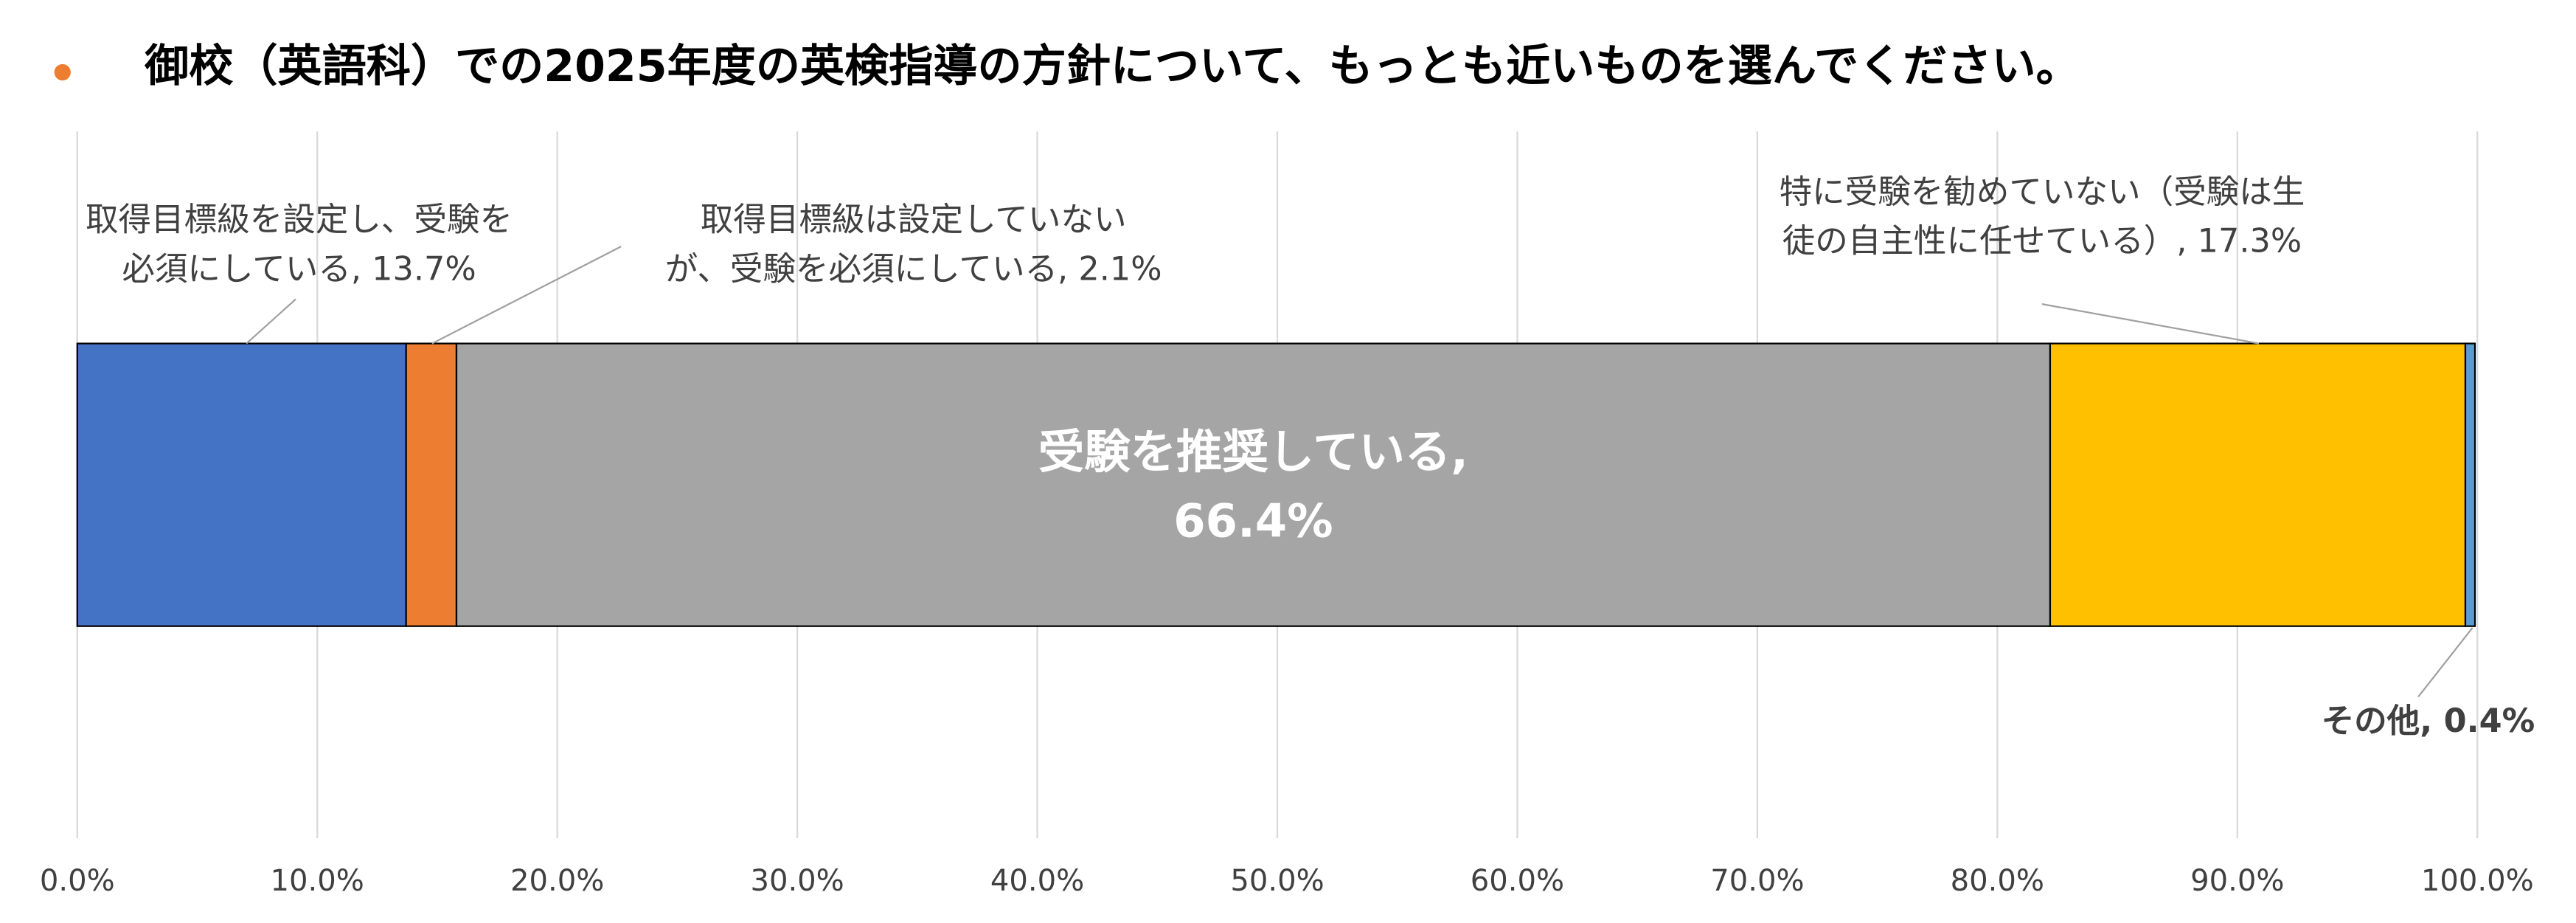 Image resolution: width=2576 pixels, height=923 pixels. Describe the element at coordinates (317, 881) in the screenshot. I see `x-tick-label: 10.0%` at that location.